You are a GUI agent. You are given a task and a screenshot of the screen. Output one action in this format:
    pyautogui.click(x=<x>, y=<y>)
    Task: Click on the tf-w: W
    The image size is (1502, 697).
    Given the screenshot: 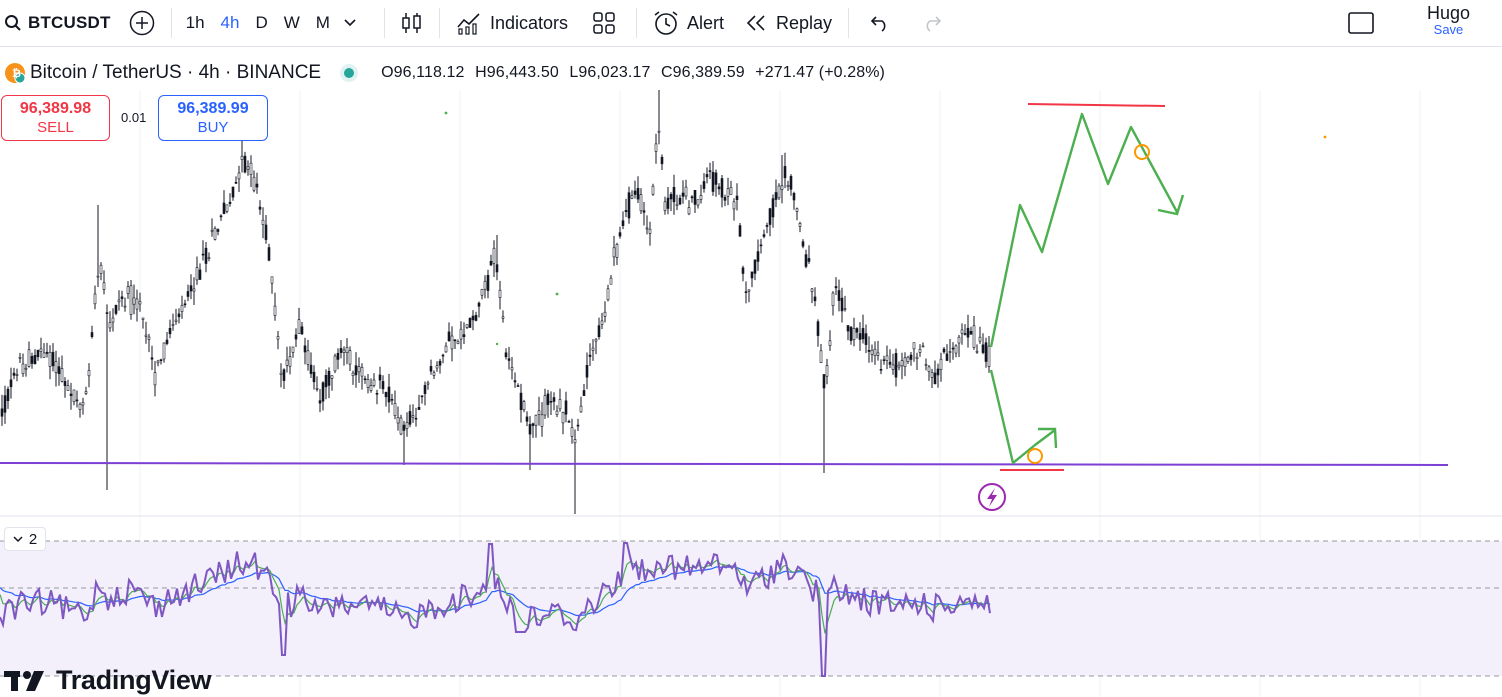 What is the action you would take?
    pyautogui.click(x=291, y=22)
    